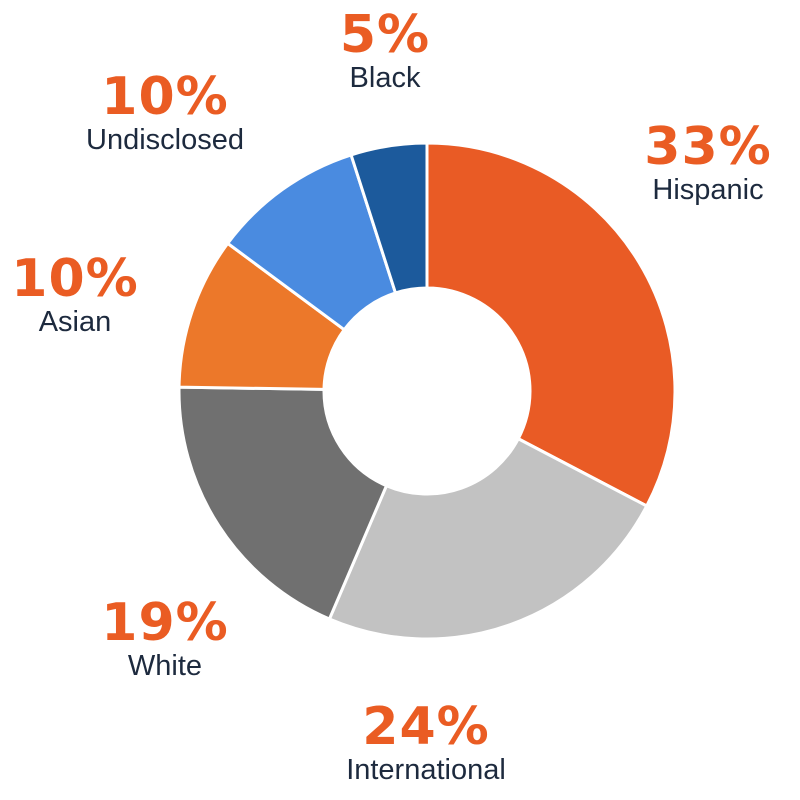 Image resolution: width=800 pixels, height=800 pixels. I want to click on slice-label-asian: 10% Asian, so click(92, 295).